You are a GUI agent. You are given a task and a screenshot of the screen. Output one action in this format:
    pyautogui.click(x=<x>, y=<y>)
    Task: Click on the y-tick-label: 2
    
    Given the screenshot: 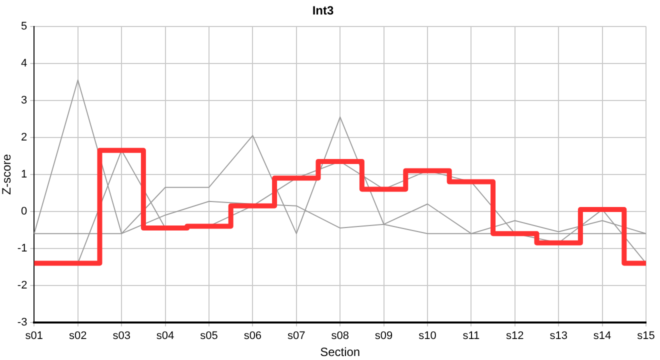 What is the action you would take?
    pyautogui.click(x=24, y=137)
    